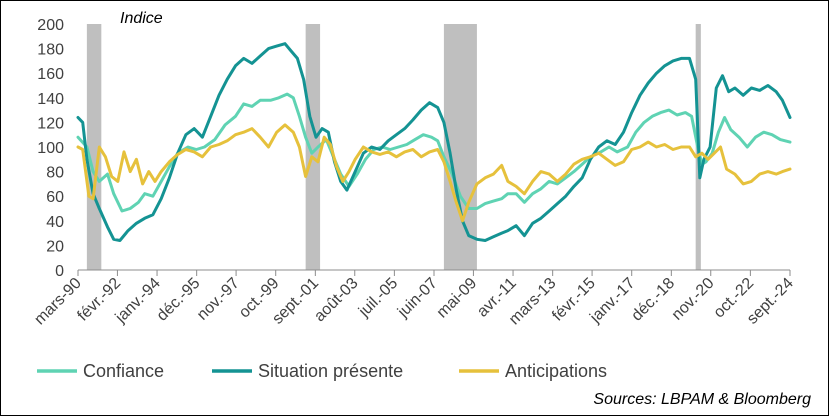 The height and width of the screenshot is (416, 829). Describe the element at coordinates (55, 173) in the screenshot. I see `y-tick-label: 80` at that location.